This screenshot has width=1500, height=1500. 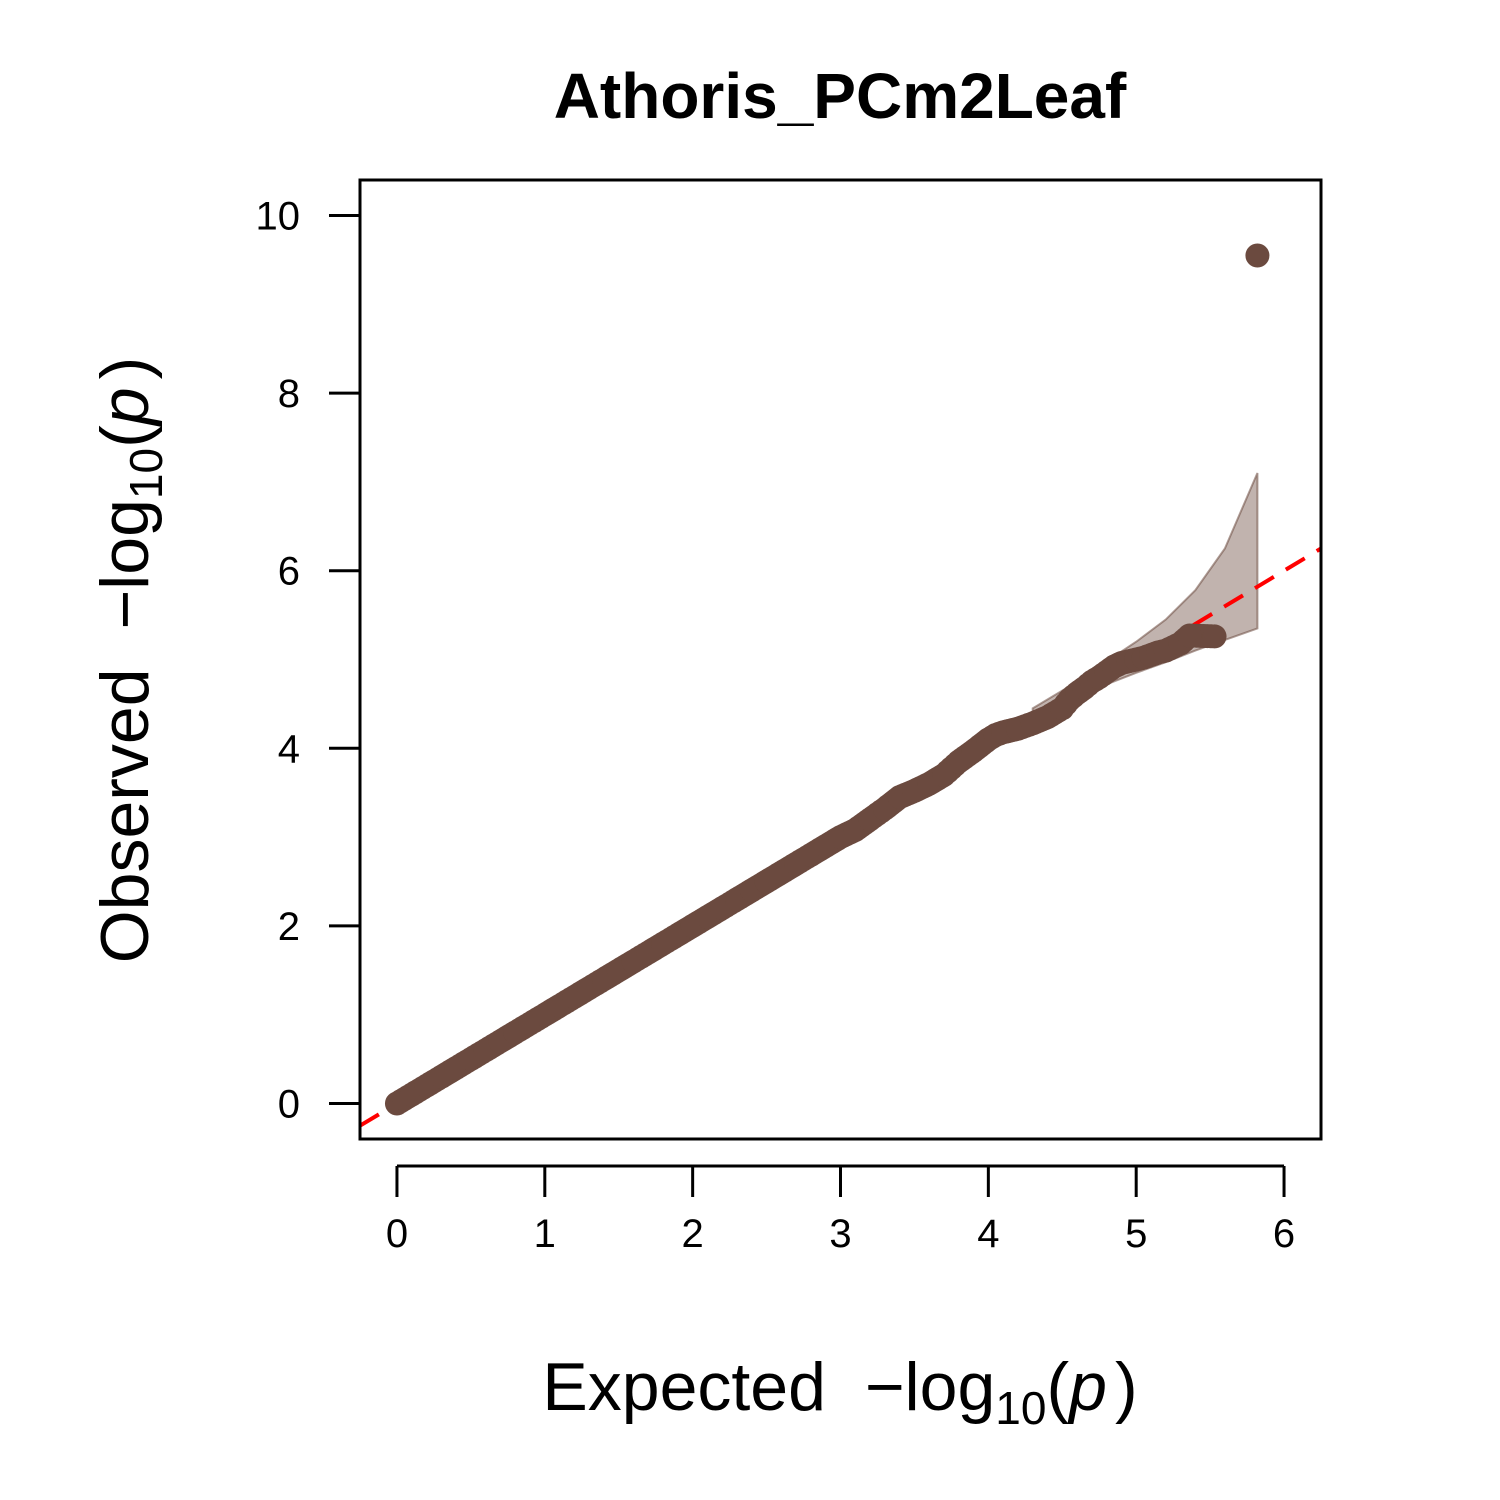 What do you see at coordinates (693, 1234) in the screenshot?
I see `x-tick-label: 2` at bounding box center [693, 1234].